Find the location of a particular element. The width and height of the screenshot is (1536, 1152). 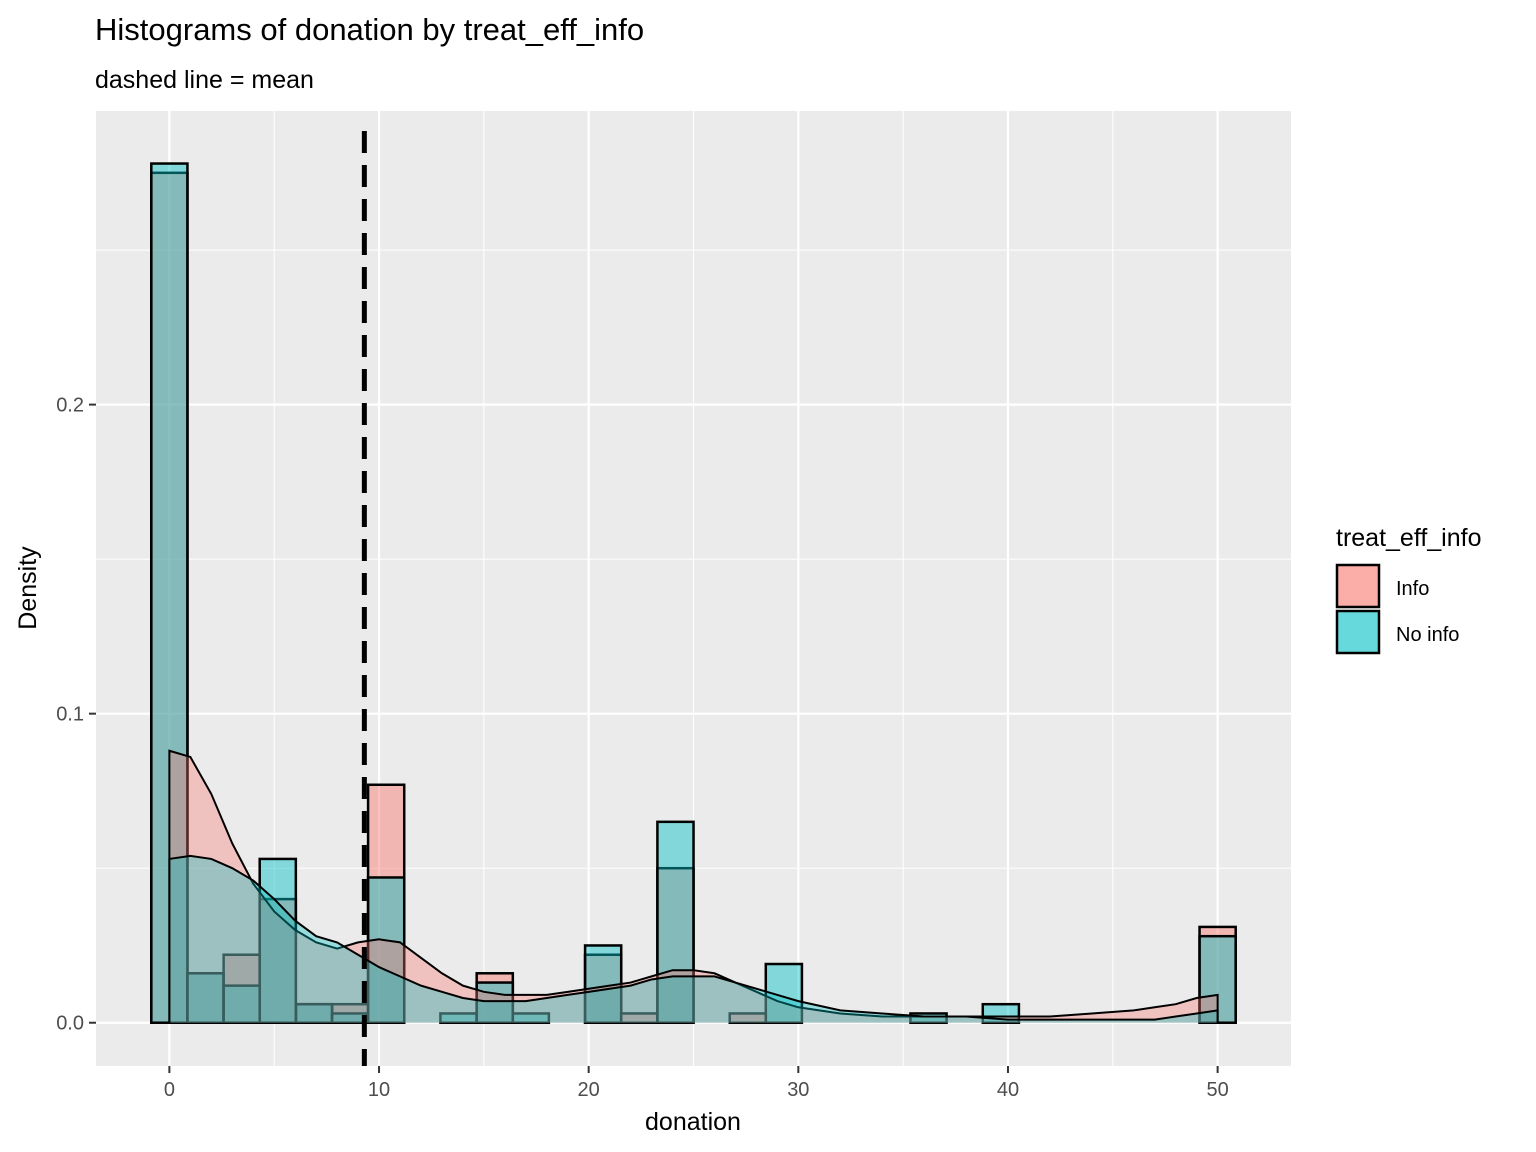

chart-subtitle: dashed line = mean is located at coordinates (204, 80).